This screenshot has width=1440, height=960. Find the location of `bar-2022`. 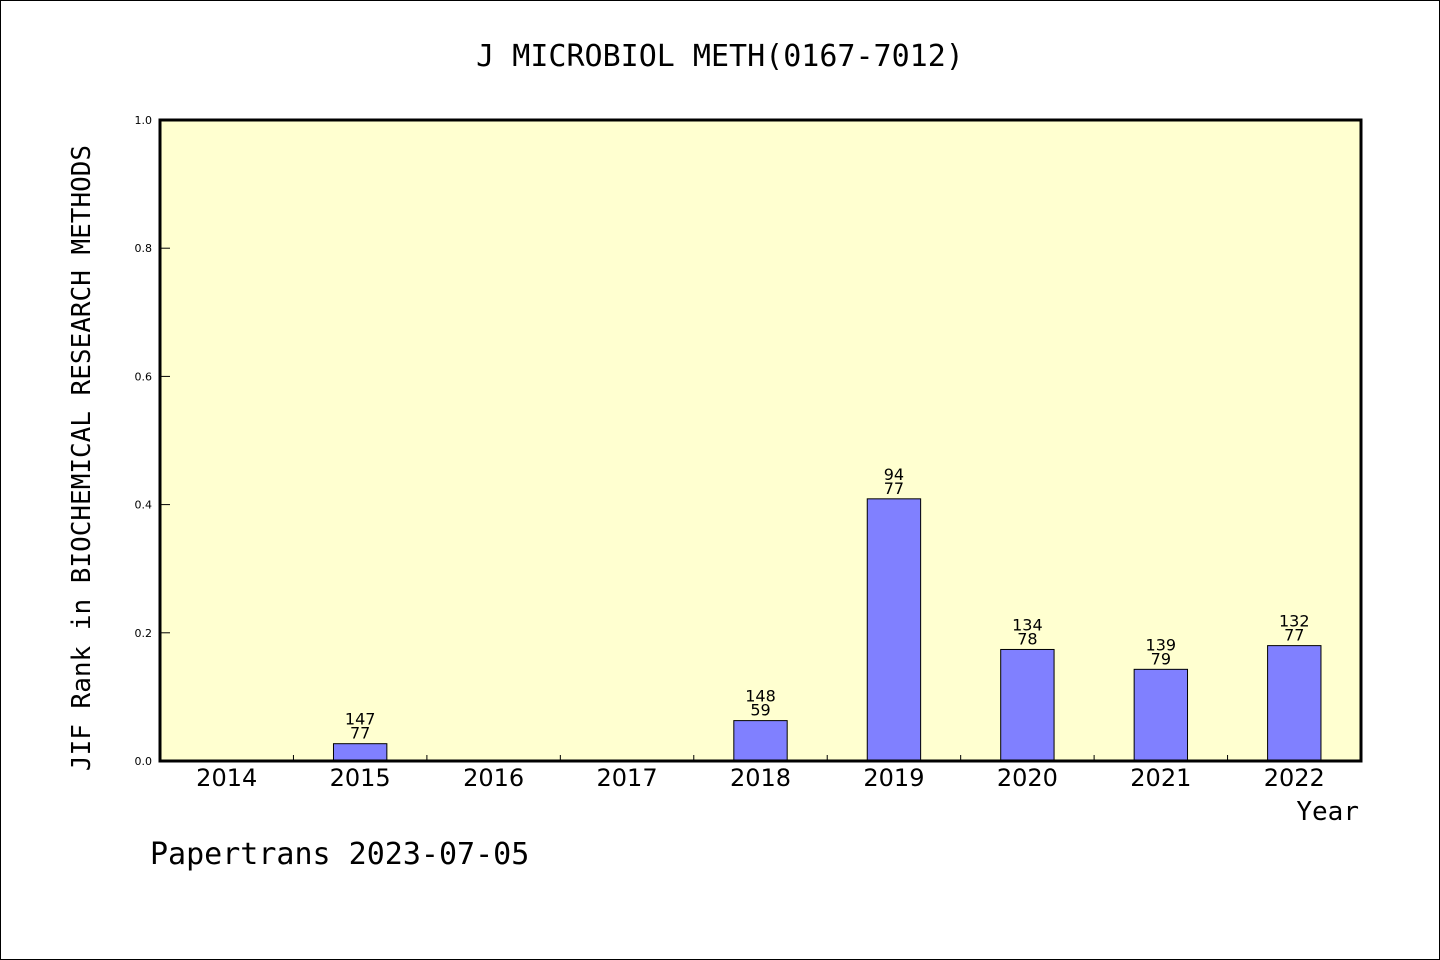

bar-2022 is located at coordinates (1294, 703).